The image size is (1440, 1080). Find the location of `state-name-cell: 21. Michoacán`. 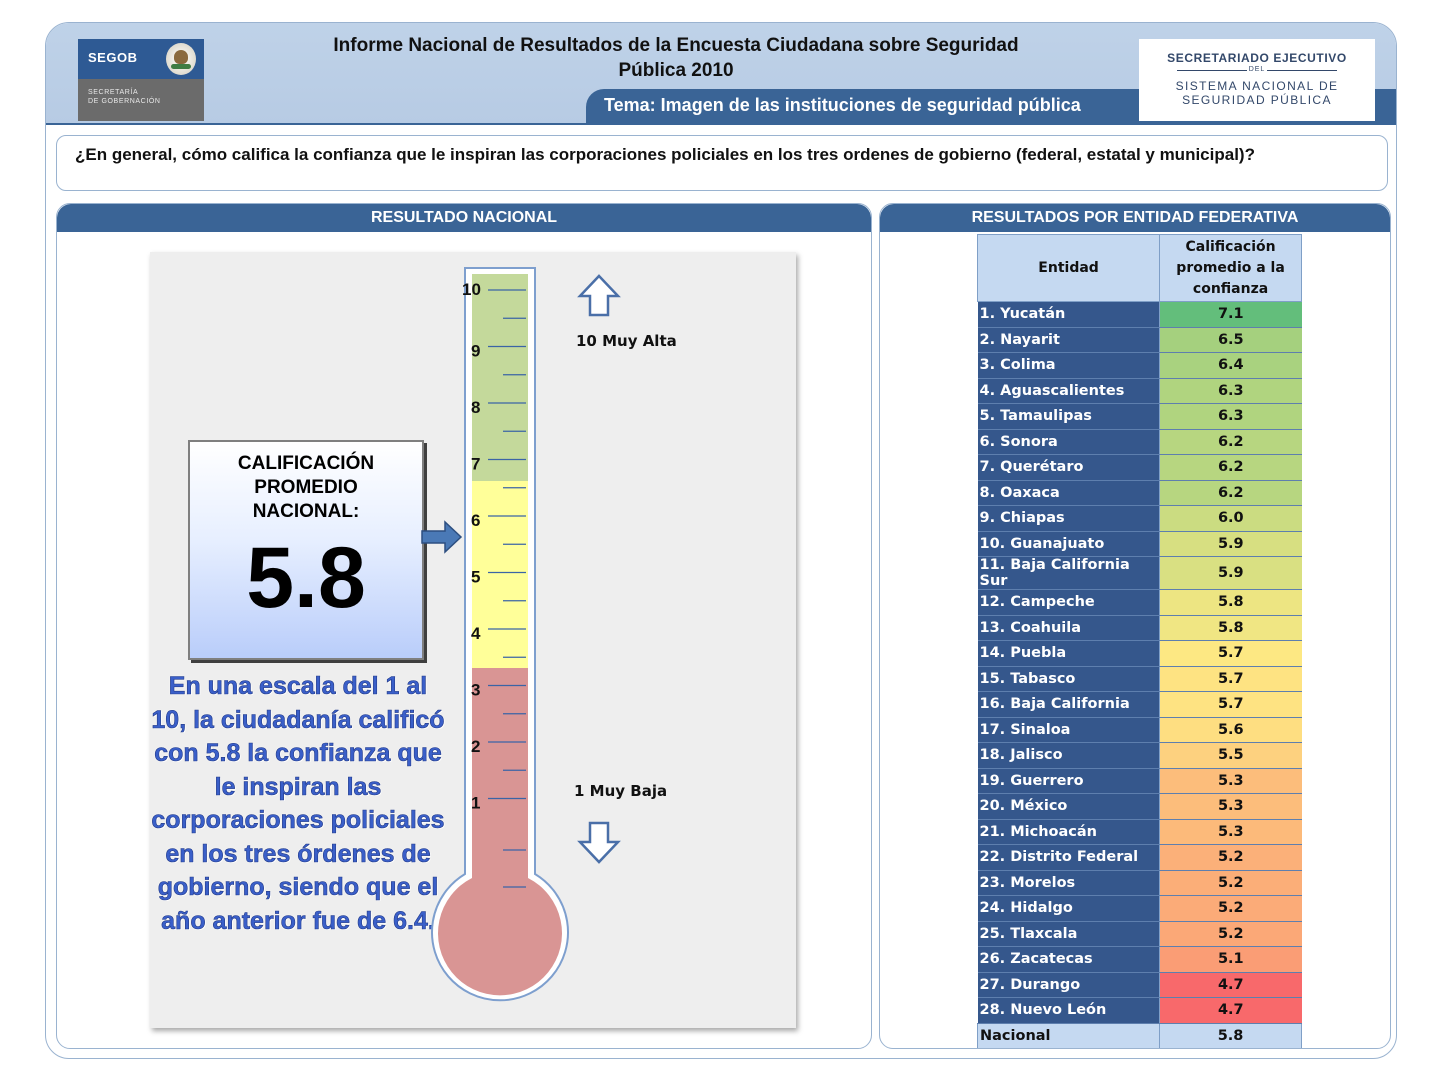

state-name-cell: 21. Michoacán is located at coordinates (1069, 832).